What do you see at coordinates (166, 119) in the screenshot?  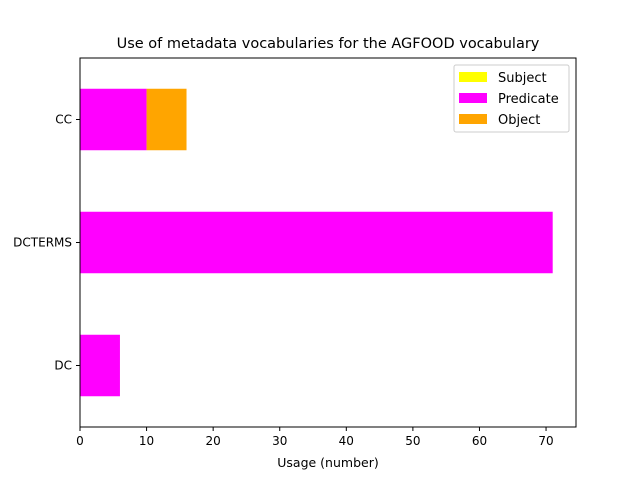 I see `bar-cc-object` at bounding box center [166, 119].